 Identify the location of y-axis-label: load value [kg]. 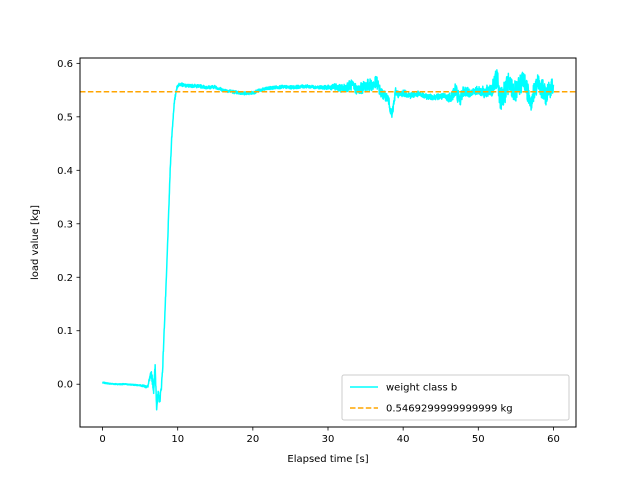
(35, 242).